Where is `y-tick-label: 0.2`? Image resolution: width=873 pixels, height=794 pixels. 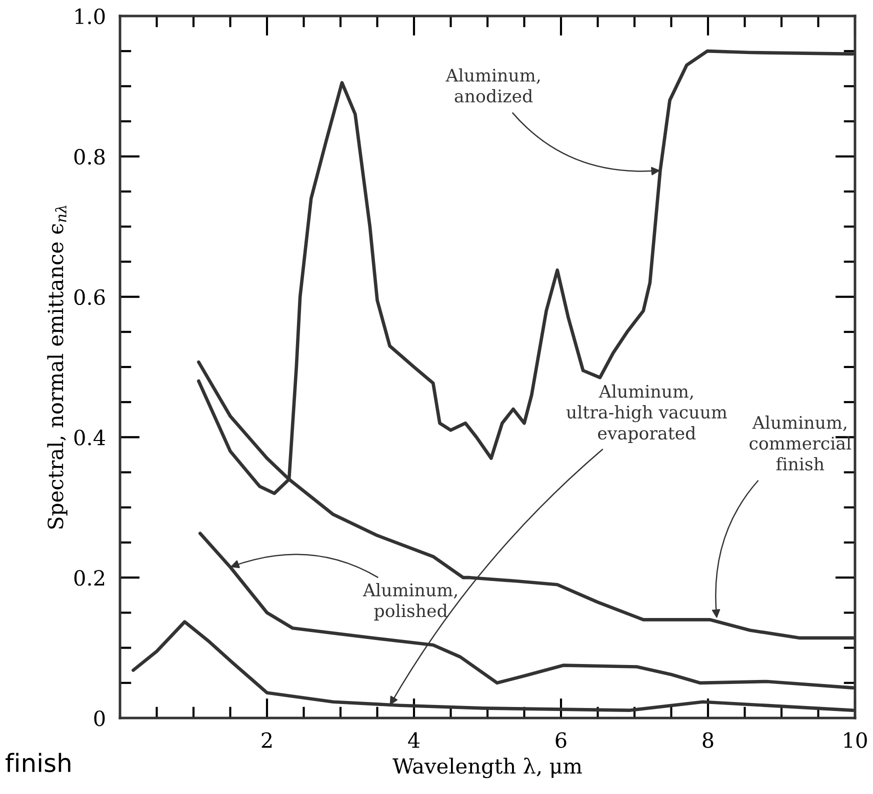 y-tick-label: 0.2 is located at coordinates (89, 578).